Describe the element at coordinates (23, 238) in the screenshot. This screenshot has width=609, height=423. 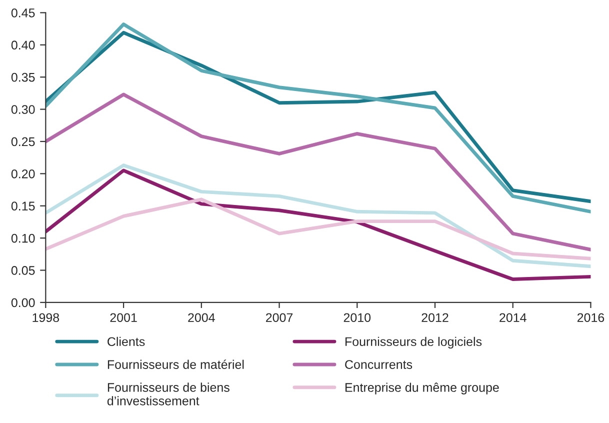
I see `y-tick-label: 0.10` at that location.